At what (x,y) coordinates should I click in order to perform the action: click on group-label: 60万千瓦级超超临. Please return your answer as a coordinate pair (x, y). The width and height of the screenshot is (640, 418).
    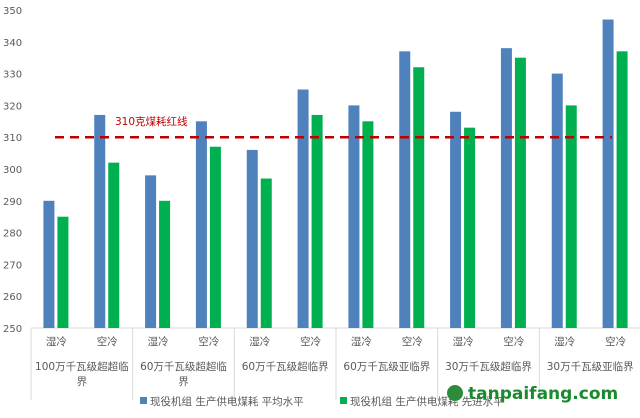
    Looking at the image, I should click on (183, 366).